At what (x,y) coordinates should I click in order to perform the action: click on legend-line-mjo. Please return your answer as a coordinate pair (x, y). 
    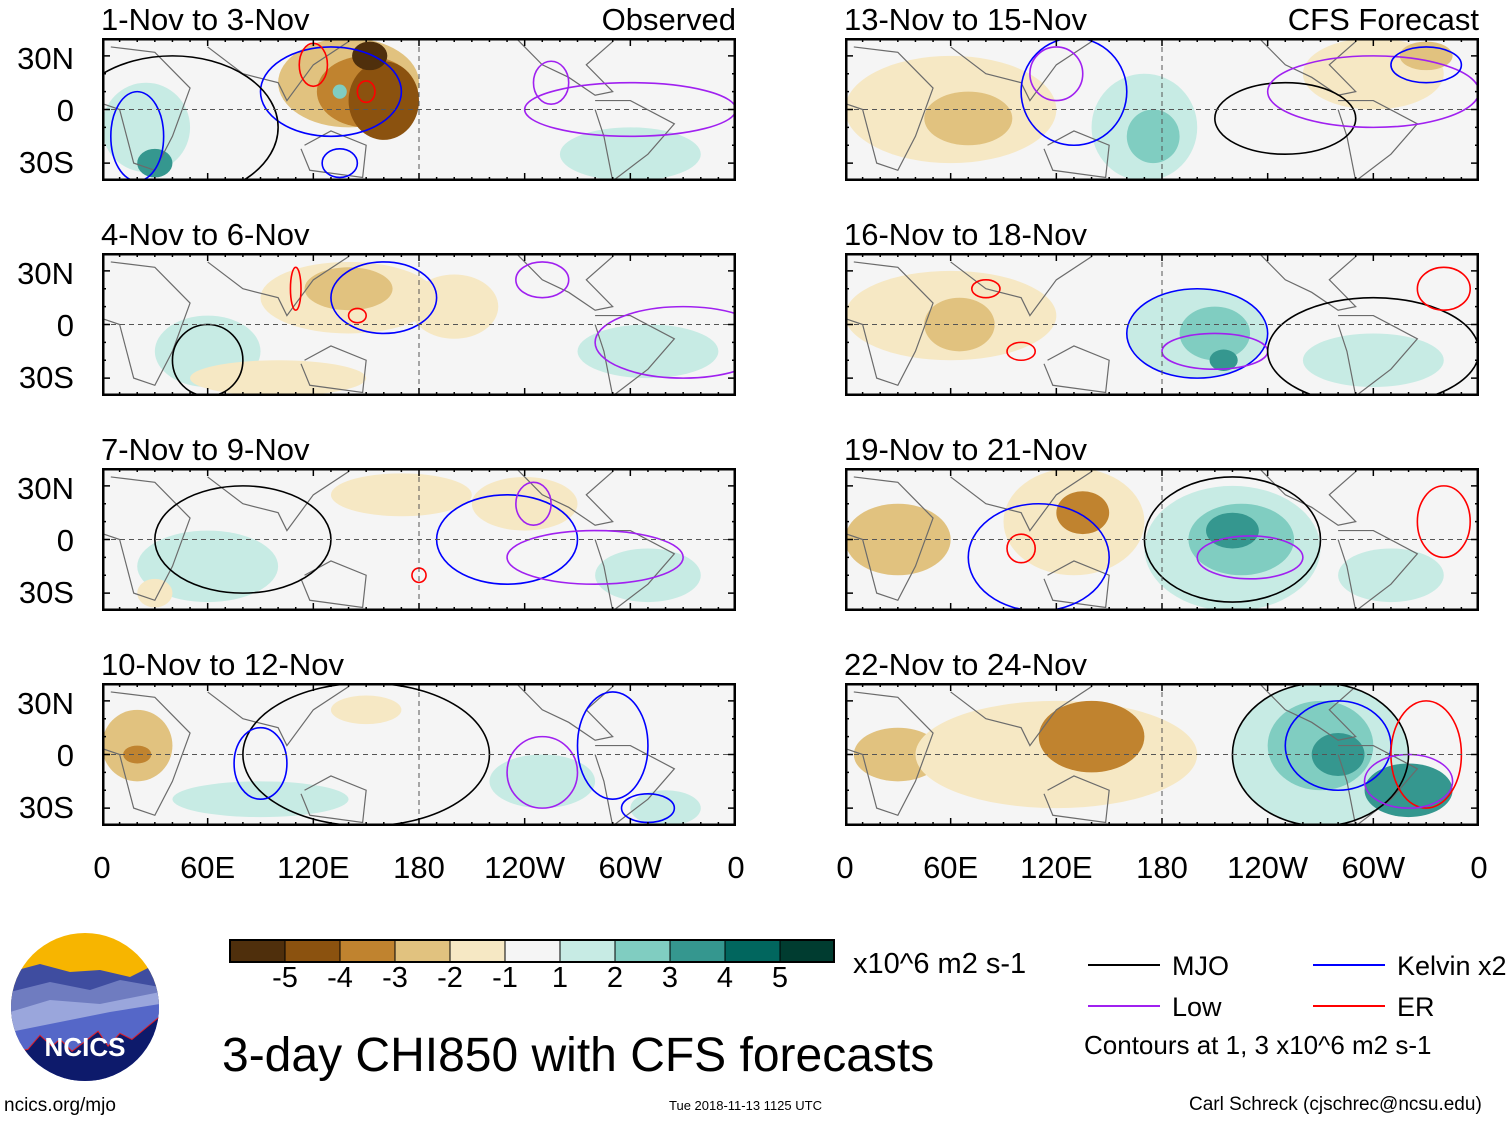
    Looking at the image, I should click on (1124, 965).